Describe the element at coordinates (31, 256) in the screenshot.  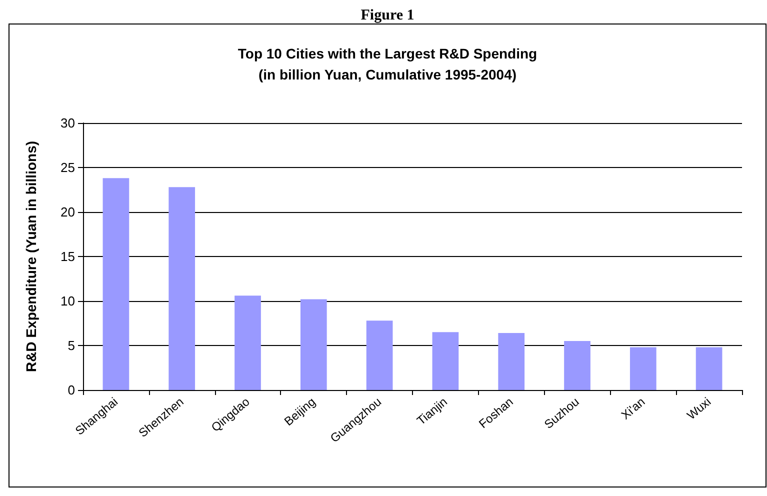
I see `y-axis-title: R&D Expenditure (Yuan in billions)` at that location.